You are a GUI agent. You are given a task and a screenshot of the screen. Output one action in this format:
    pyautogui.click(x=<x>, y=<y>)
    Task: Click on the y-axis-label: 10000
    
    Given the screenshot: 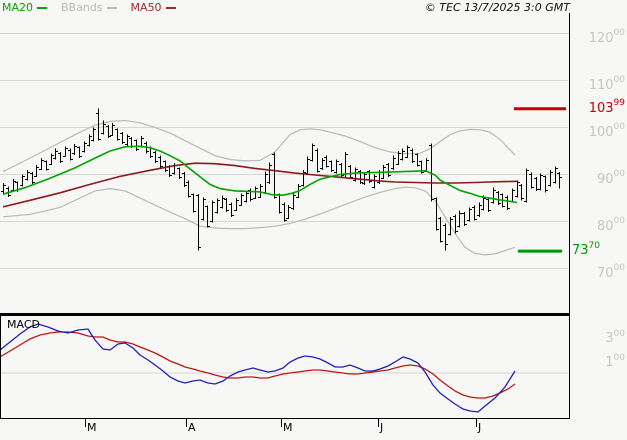 What is the action you would take?
    pyautogui.click(x=606, y=131)
    